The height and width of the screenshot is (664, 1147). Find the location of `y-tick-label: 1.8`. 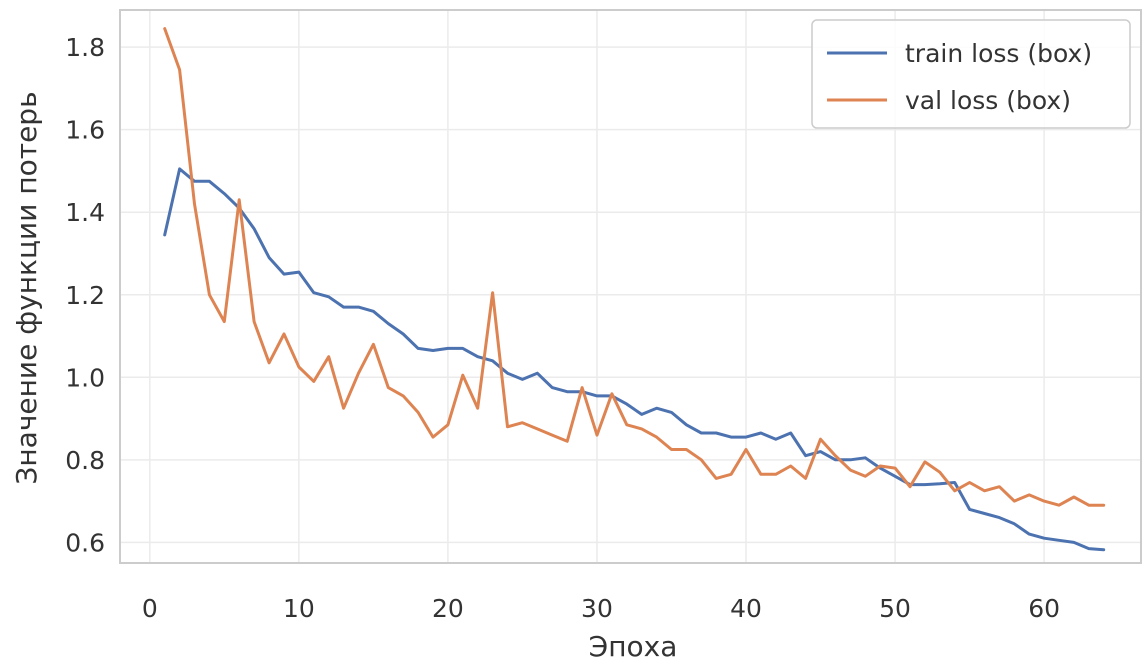

y-tick-label: 1.8 is located at coordinates (85, 47).